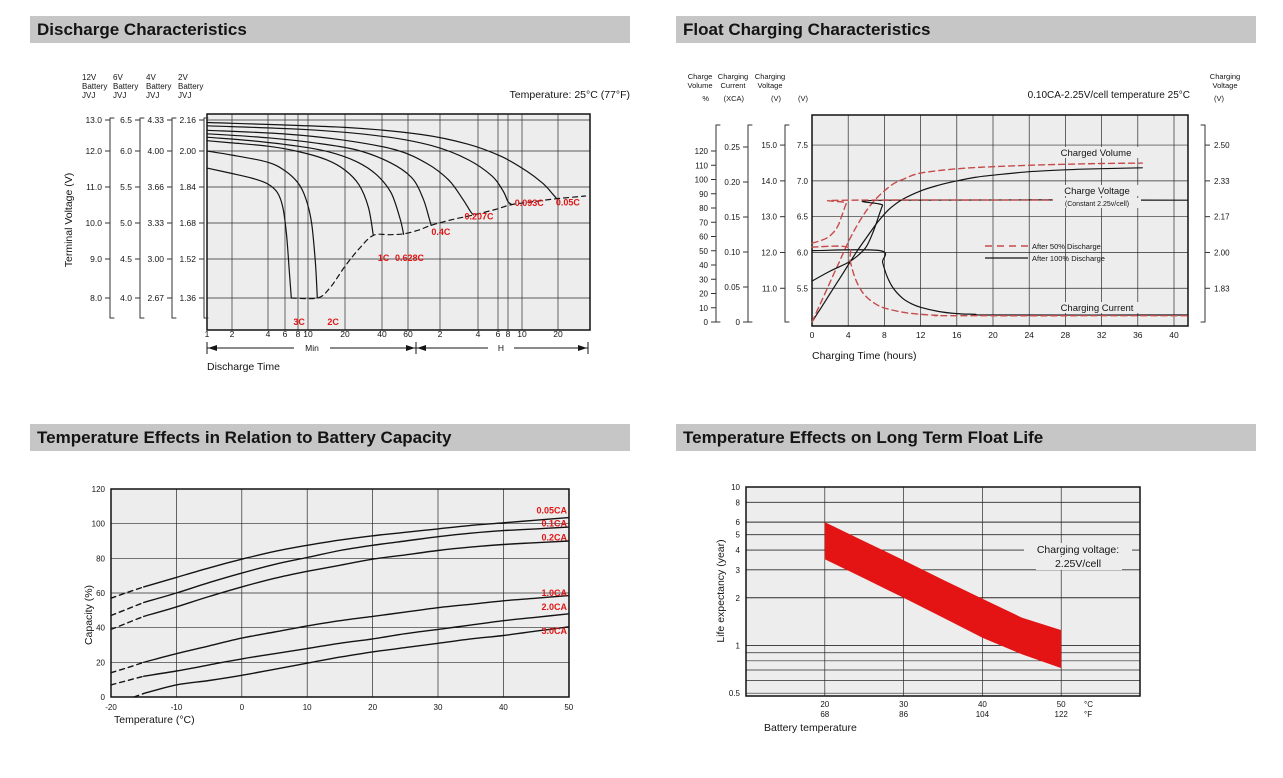 The height and width of the screenshot is (778, 1283). Describe the element at coordinates (770, 288) in the screenshot. I see `svg-text: 11.0` at that location.